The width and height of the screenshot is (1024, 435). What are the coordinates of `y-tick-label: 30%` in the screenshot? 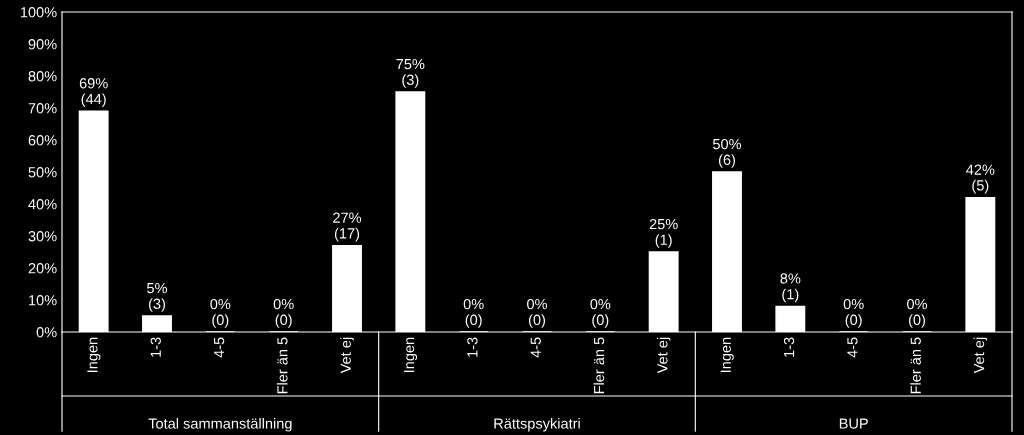 It's located at (42, 236).